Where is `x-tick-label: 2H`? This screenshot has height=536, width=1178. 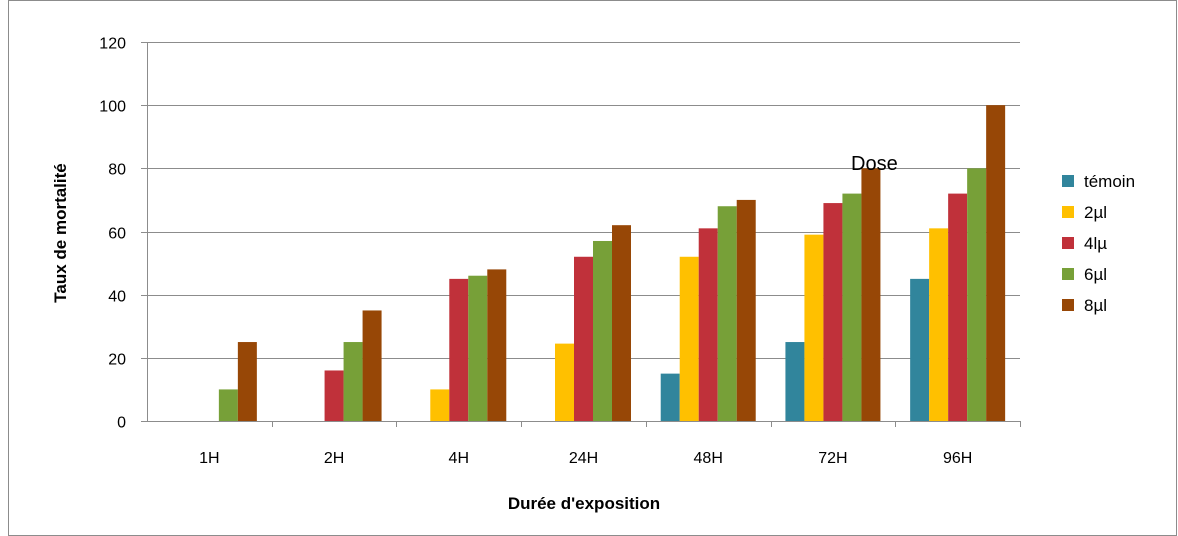
x-tick-label: 2H is located at coordinates (334, 458).